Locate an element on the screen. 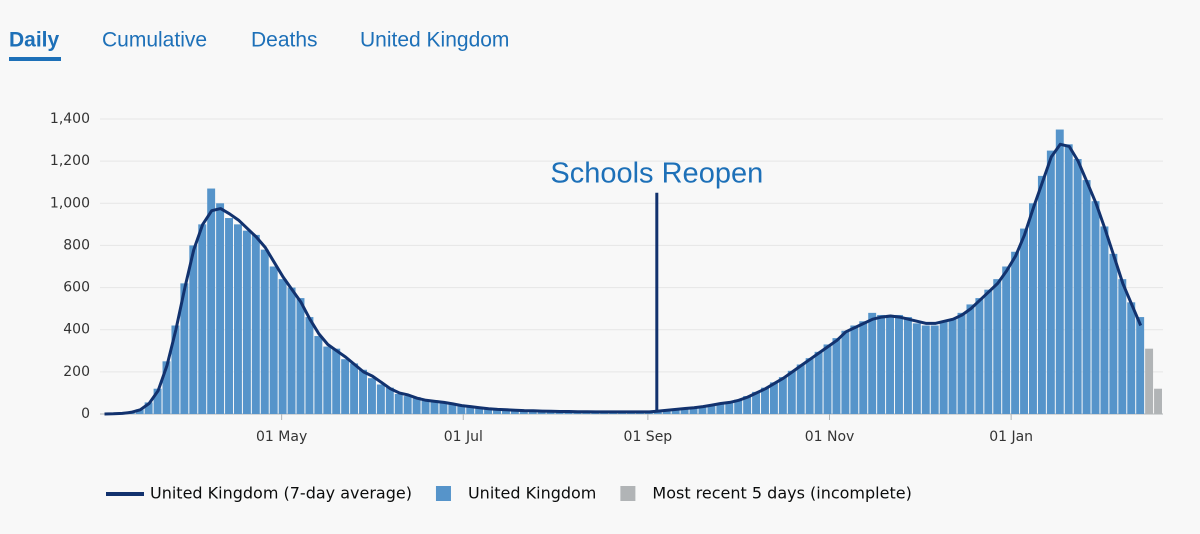  tab: United Kingdom is located at coordinates (434, 40).